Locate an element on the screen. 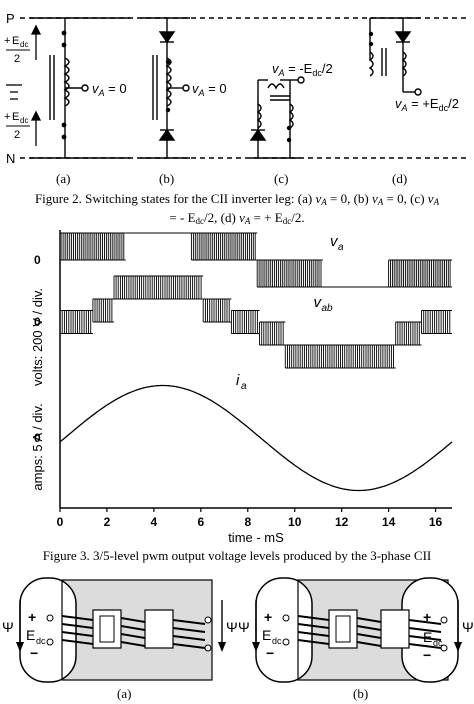 The image size is (474, 704). state-a-sub: A is located at coordinates (101, 93).